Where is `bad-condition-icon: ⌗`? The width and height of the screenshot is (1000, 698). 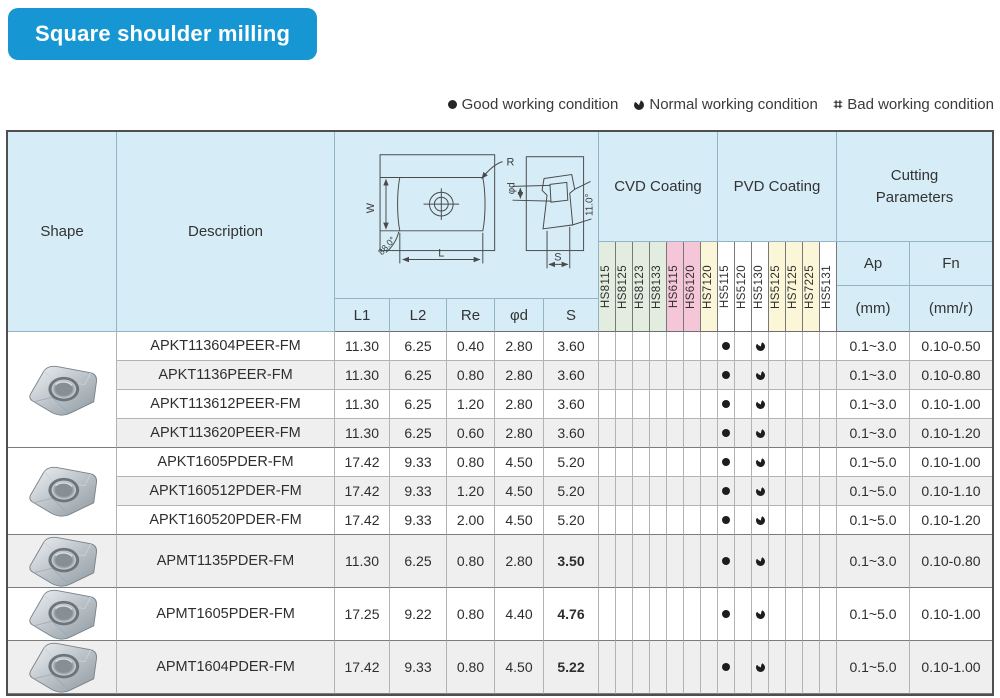
bad-condition-icon: ⌗ is located at coordinates (838, 104).